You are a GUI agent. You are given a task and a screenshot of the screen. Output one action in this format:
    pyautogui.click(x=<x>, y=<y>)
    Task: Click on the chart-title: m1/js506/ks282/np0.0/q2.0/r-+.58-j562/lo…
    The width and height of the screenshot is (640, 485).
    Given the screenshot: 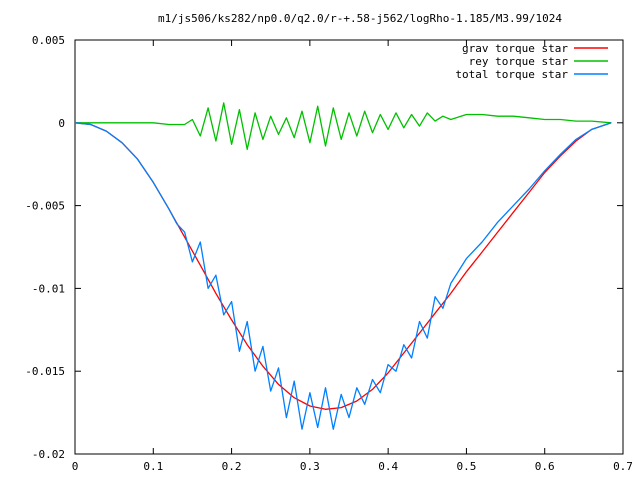 What is the action you would take?
    pyautogui.click(x=360, y=18)
    